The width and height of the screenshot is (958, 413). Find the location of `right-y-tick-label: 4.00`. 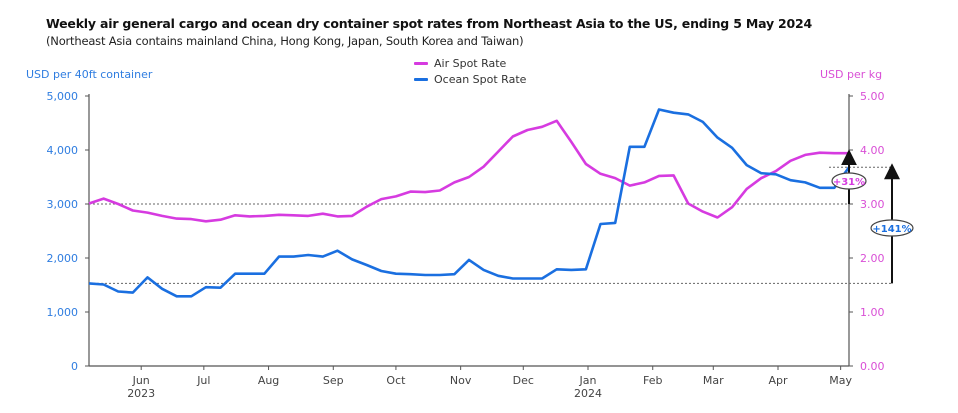

right-y-tick-label: 4.00 is located at coordinates (872, 150).